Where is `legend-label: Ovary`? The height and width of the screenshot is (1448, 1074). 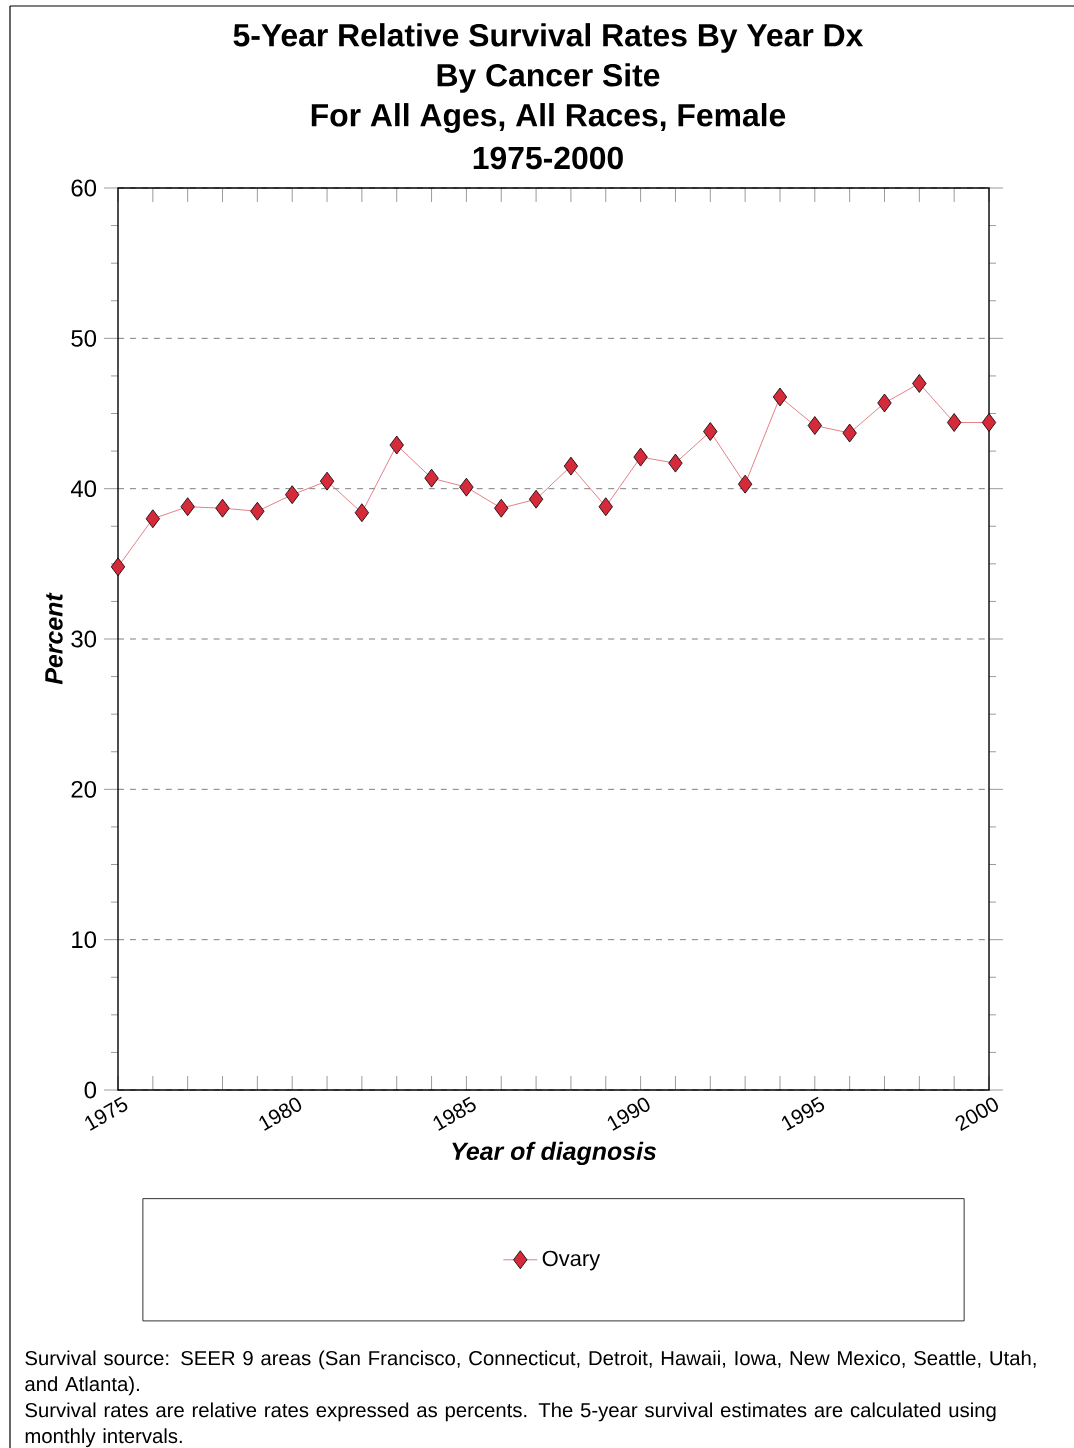
legend-label: Ovary is located at coordinates (571, 1260).